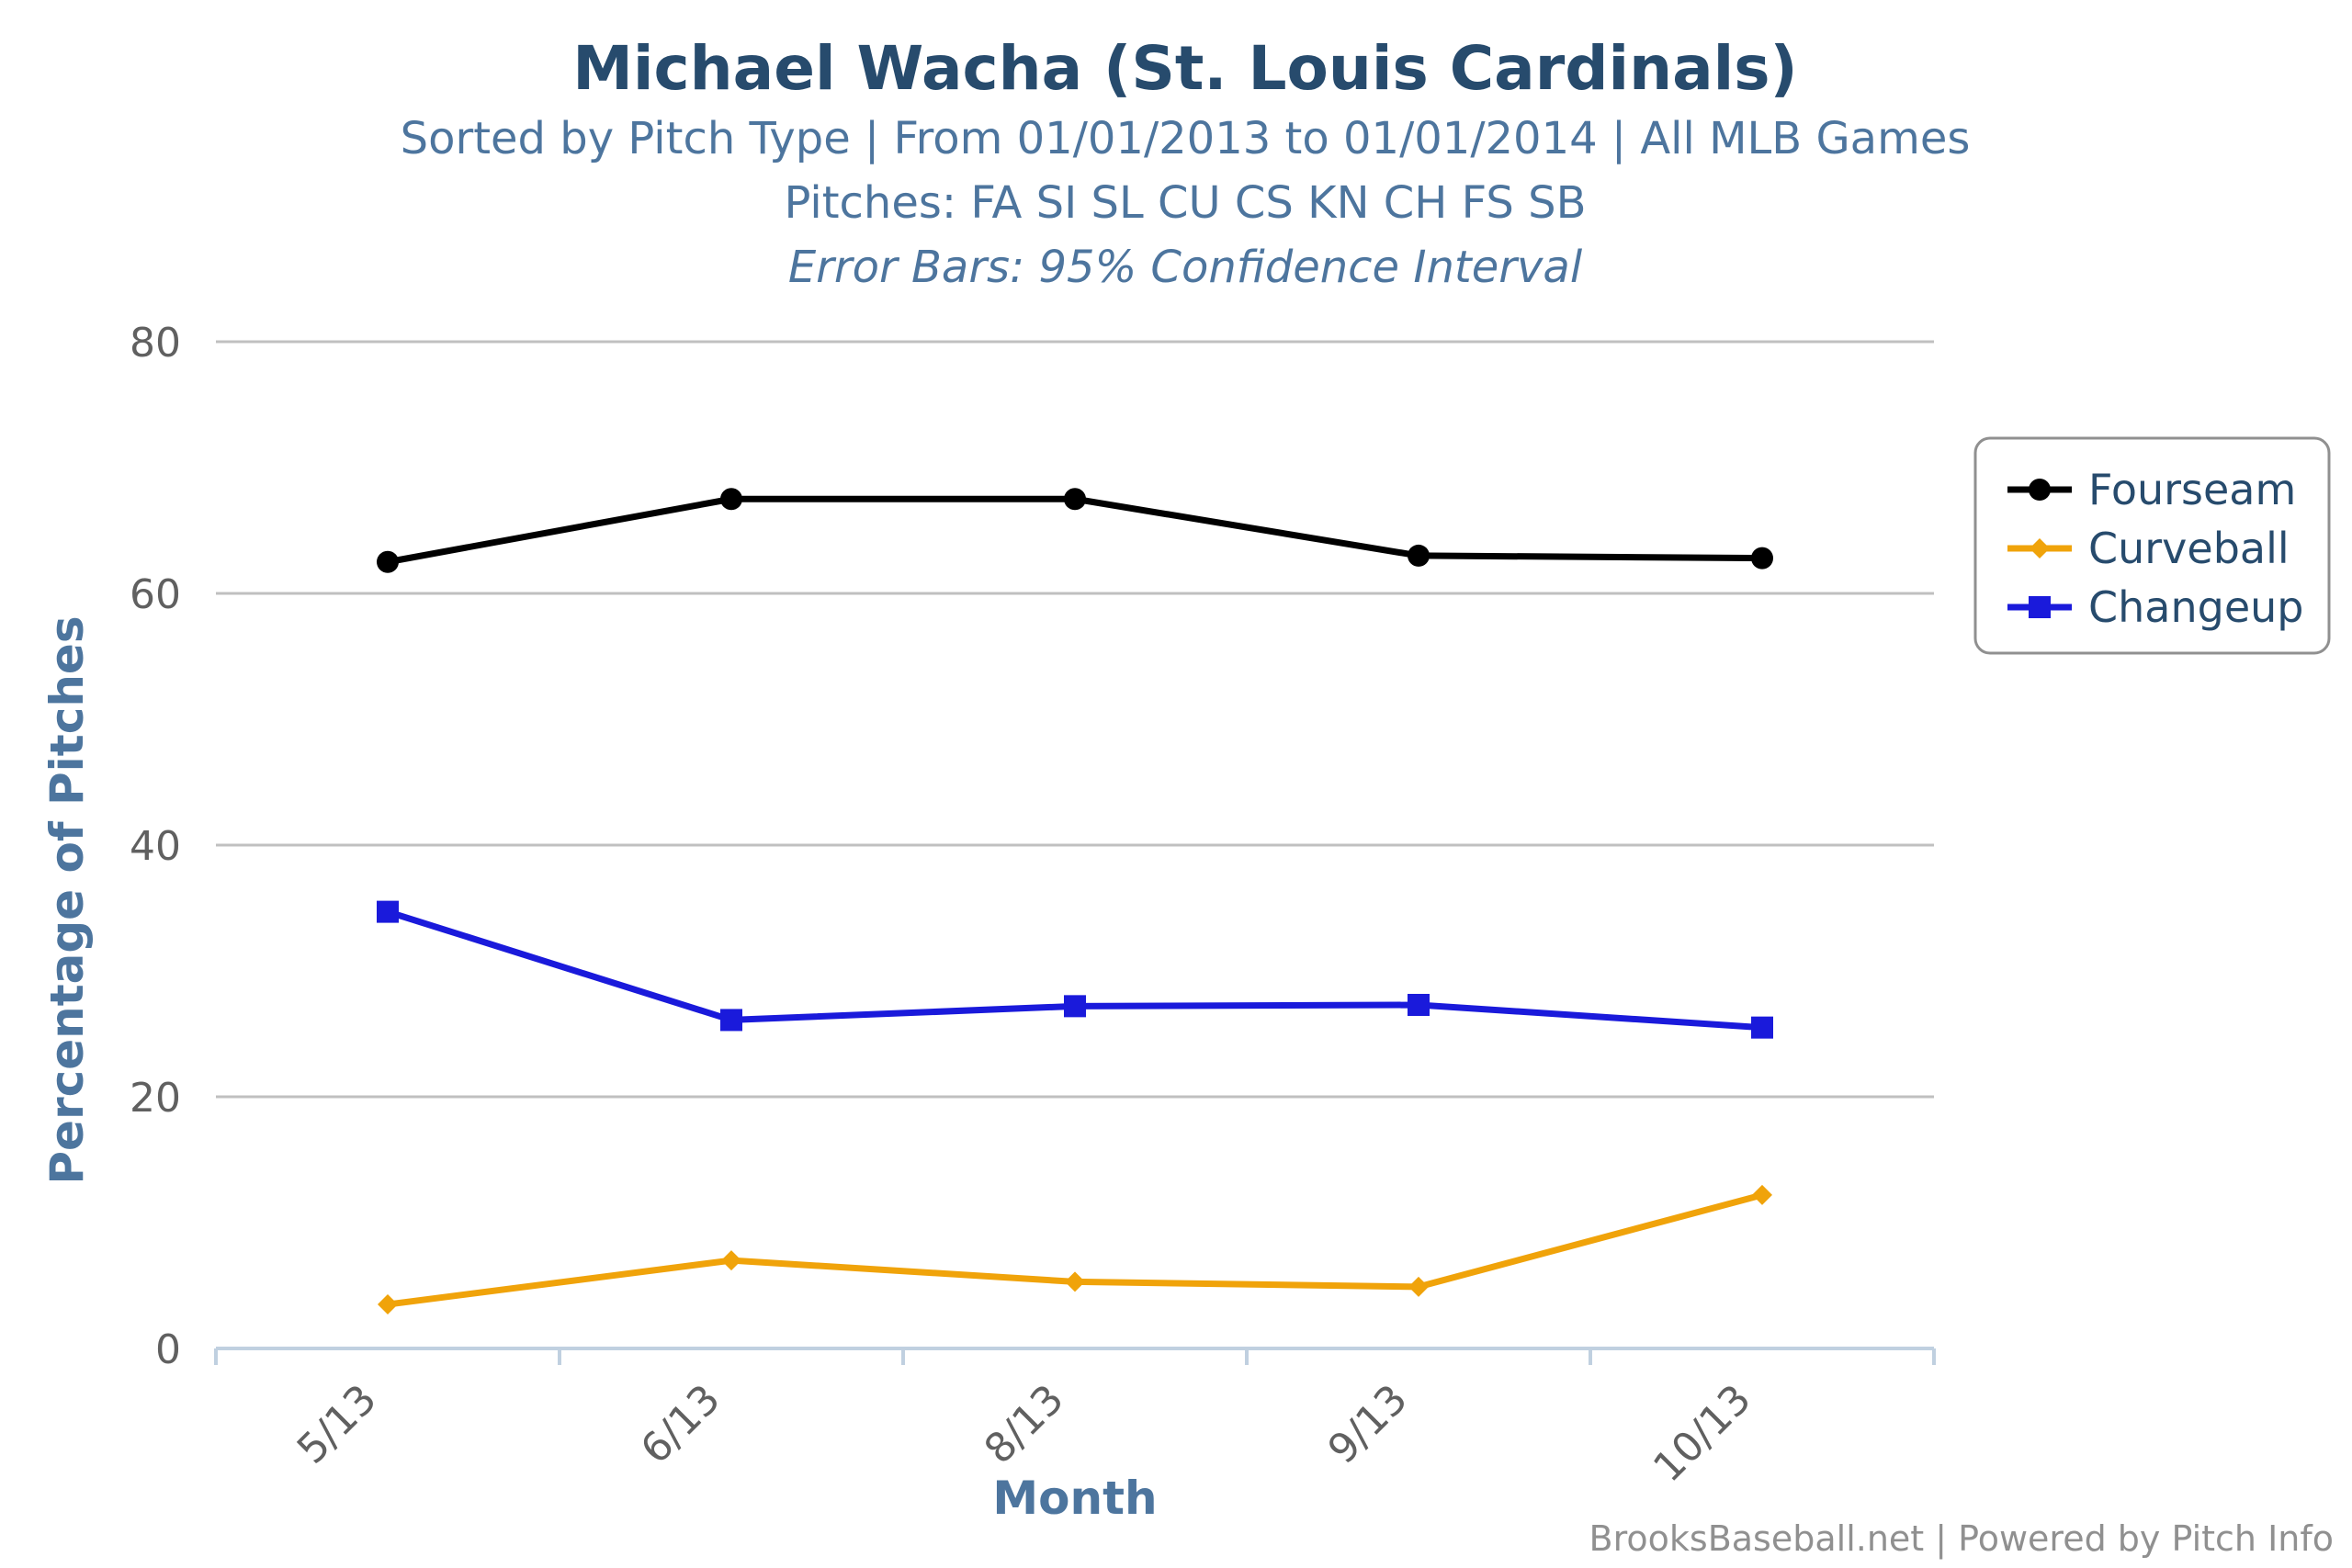 This screenshot has height=1568, width=2352. I want to click on chart-title: Michael Wacha (St. Louis Cardinals), so click(1184, 69).